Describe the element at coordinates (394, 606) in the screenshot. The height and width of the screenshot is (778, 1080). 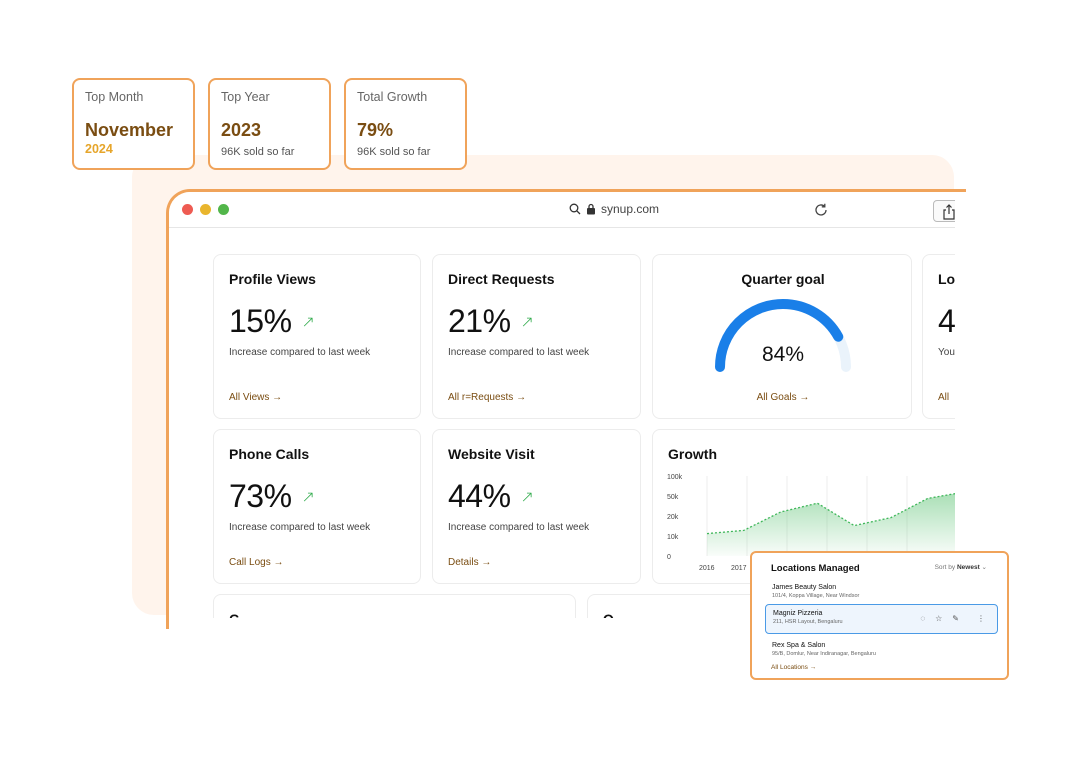
I see `card-bottom-left: C` at that location.